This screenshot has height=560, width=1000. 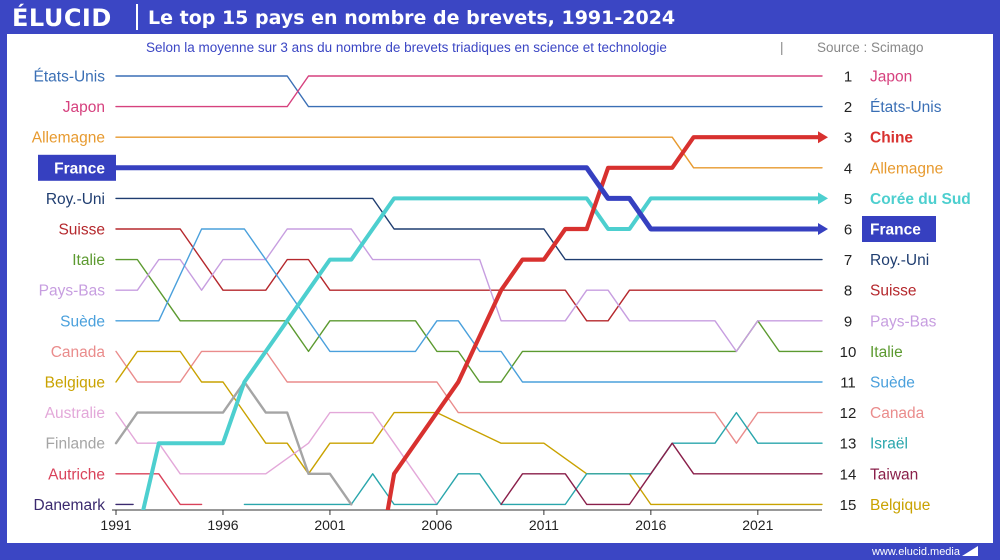 What do you see at coordinates (889, 444) in the screenshot?
I see `end-label-israel: Israël` at bounding box center [889, 444].